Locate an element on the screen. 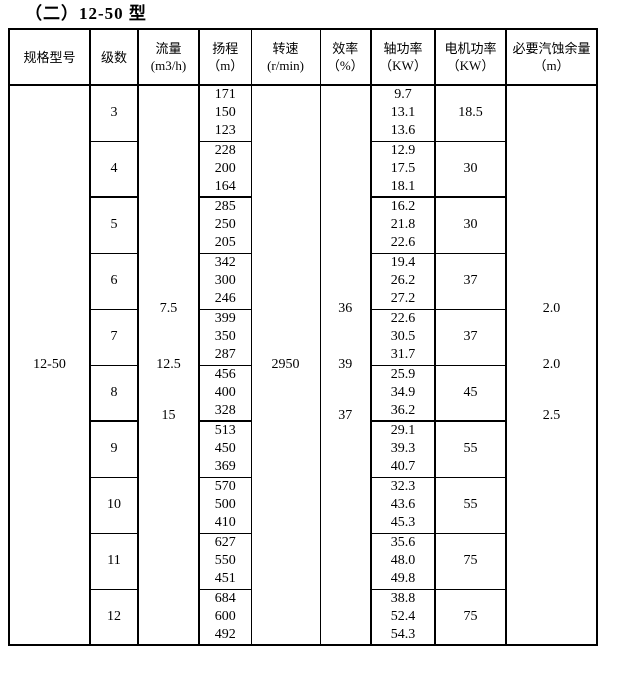 The height and width of the screenshot is (673, 623). head-value: 627 is located at coordinates (225, 542).